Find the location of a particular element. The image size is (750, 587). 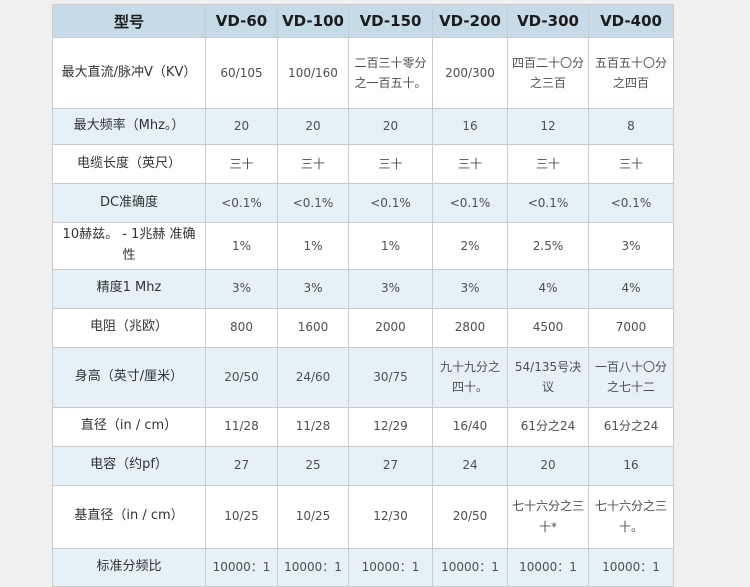

row-label: 最大直流/脉冲V（KV） is located at coordinates (129, 73).